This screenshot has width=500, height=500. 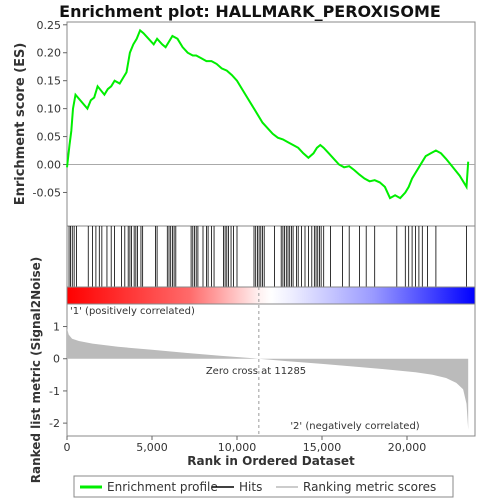 I want to click on legend-label: Ranking metric scores, so click(x=369, y=487).